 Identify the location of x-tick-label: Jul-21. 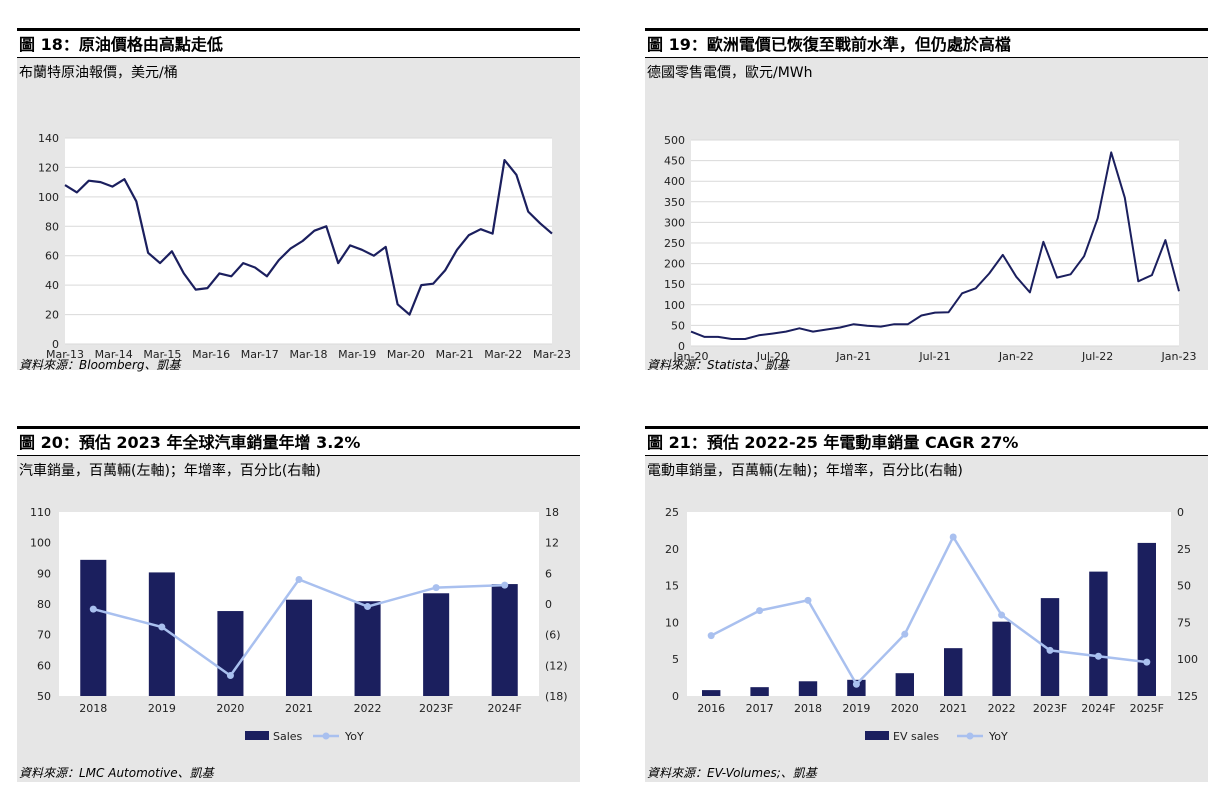
(934, 356).